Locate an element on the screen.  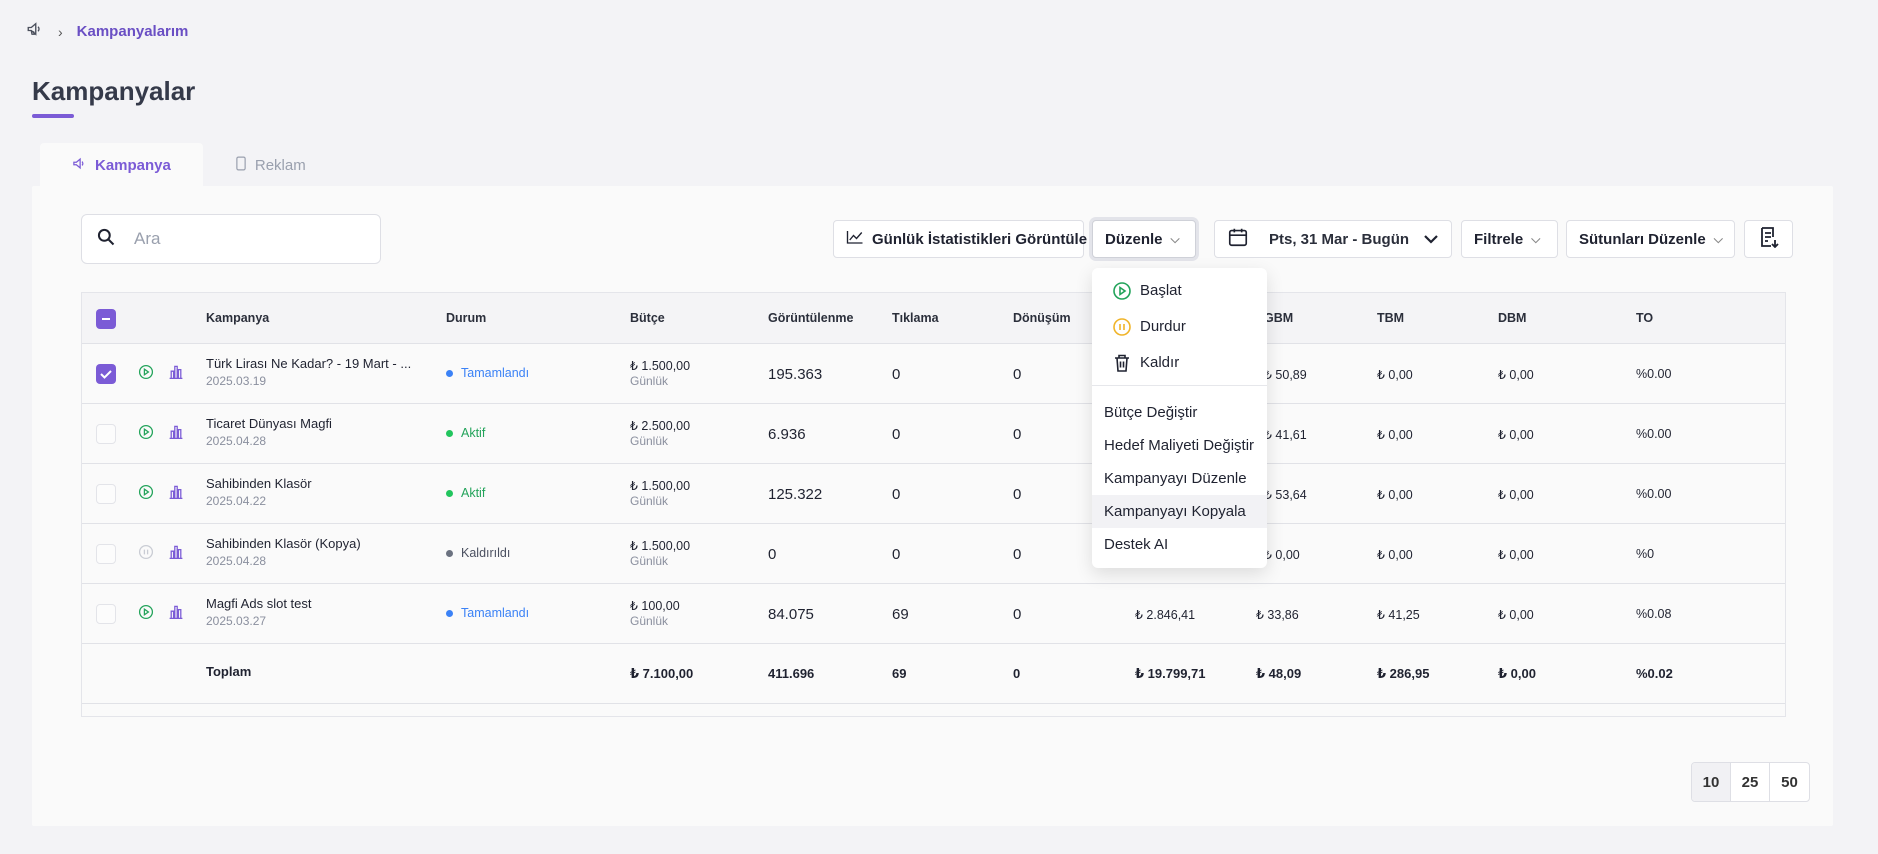
total-to: %0.02 is located at coordinates (1654, 673).